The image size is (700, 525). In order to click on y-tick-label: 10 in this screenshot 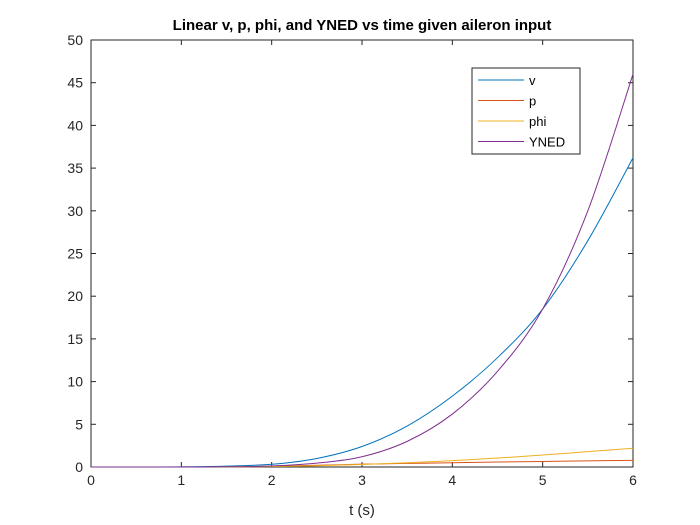, I will do `click(75, 382)`.